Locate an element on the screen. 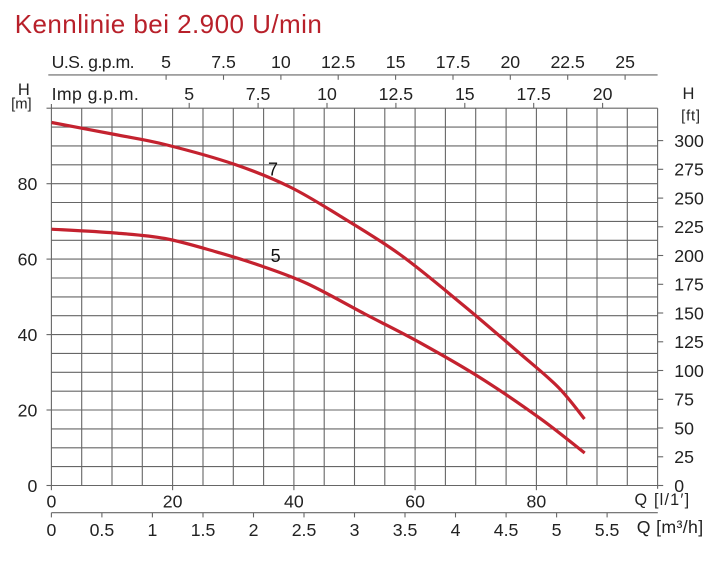 The width and height of the screenshot is (725, 563). svg-text: 75 is located at coordinates (684, 400).